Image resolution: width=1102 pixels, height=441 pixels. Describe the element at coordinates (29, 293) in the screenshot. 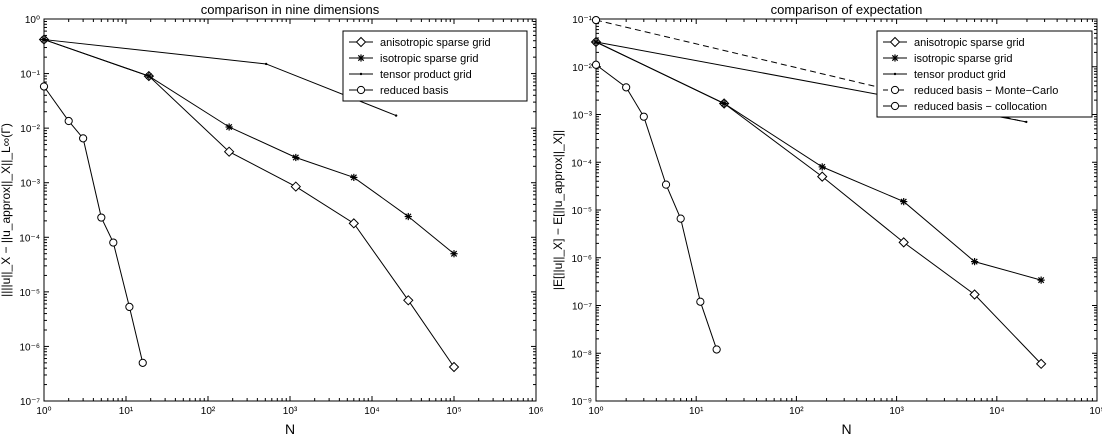

I see `y-tick-label: 10⁻⁵` at that location.